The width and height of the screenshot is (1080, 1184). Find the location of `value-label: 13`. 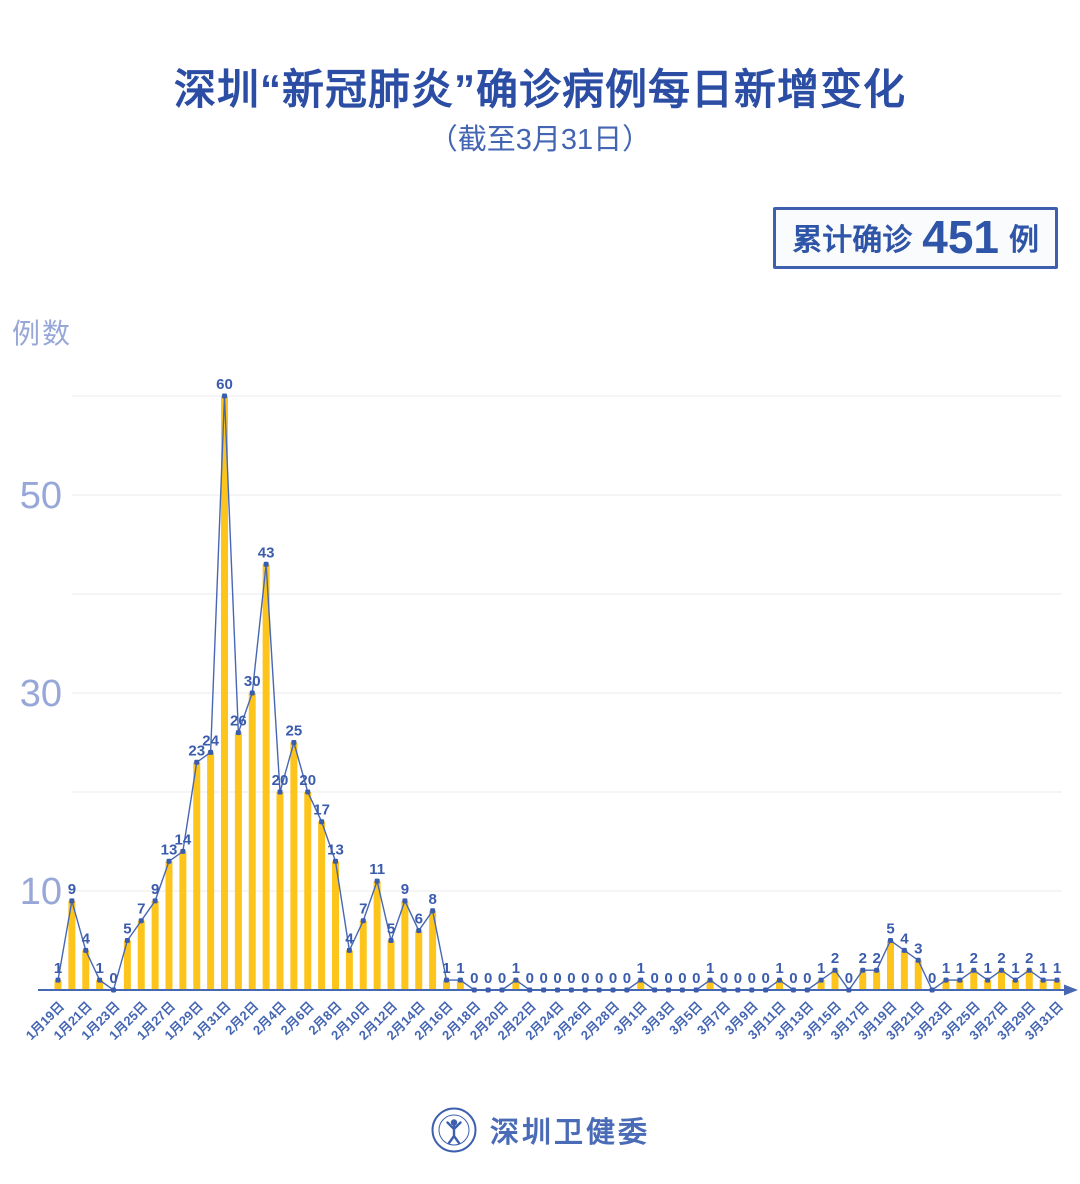

value-label: 13 is located at coordinates (335, 849).